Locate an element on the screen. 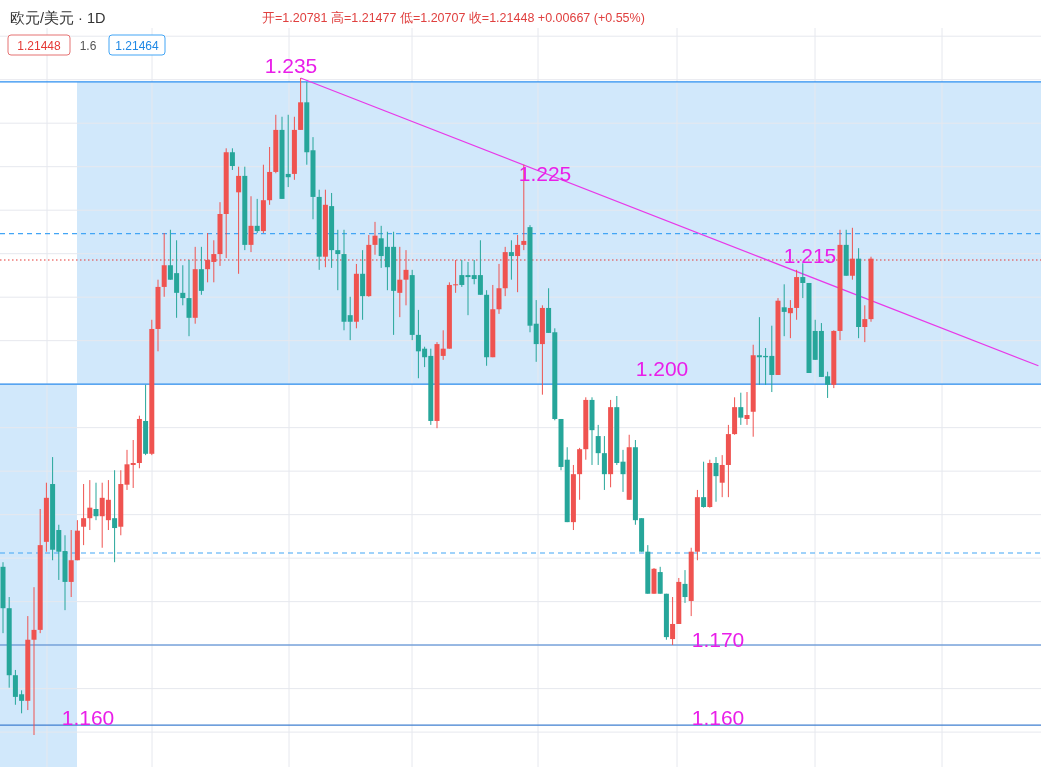 Image resolution: width=1041 pixels, height=767 pixels. annotation: 1.215 is located at coordinates (810, 255).